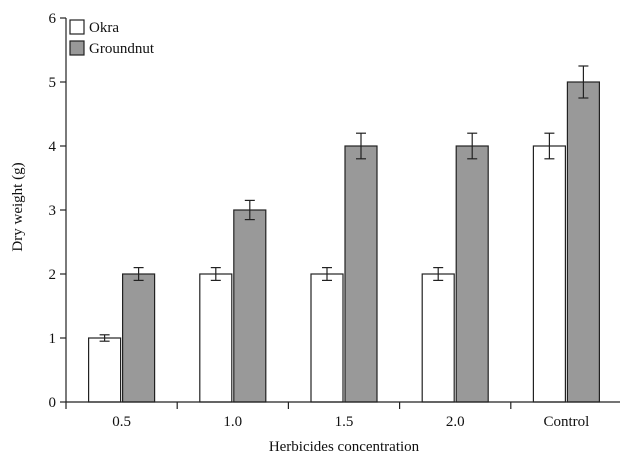 The height and width of the screenshot is (455, 620). I want to click on bar-okra-1.5, so click(327, 338).